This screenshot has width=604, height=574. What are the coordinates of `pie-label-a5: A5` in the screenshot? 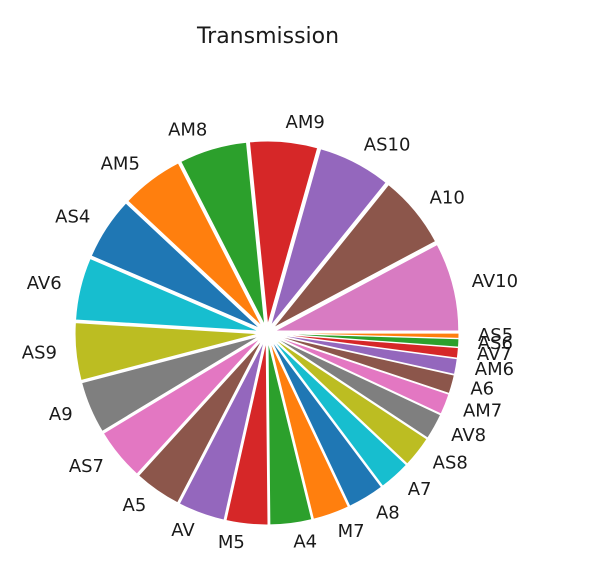 It's located at (135, 505).